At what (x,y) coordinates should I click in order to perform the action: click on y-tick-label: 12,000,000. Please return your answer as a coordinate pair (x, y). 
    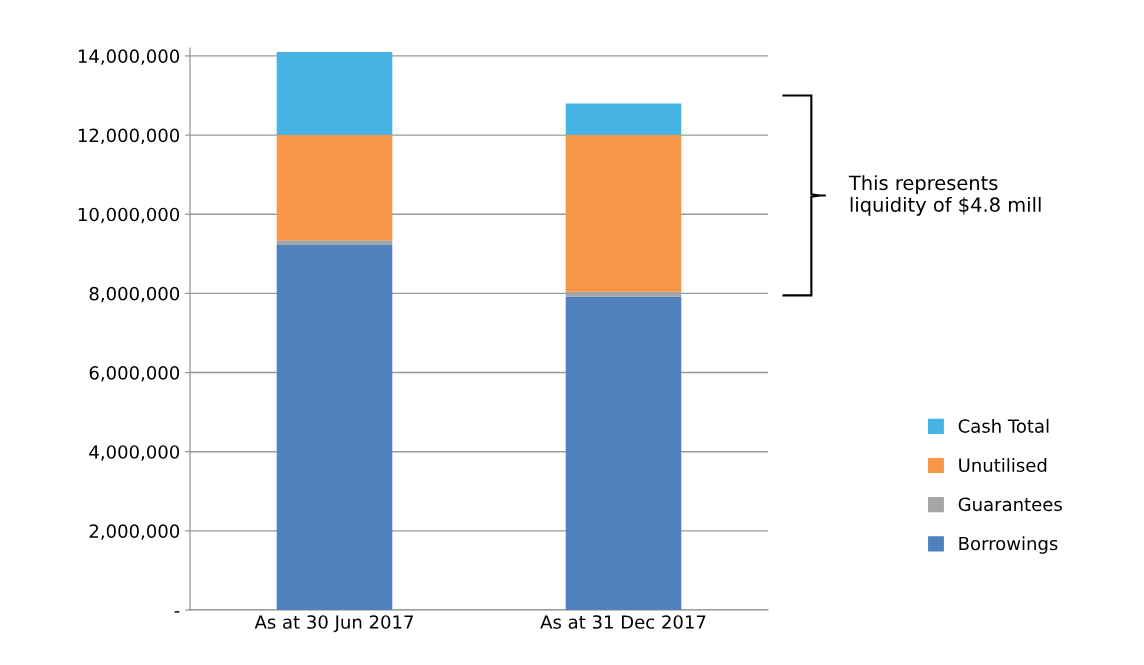
    Looking at the image, I should click on (129, 136).